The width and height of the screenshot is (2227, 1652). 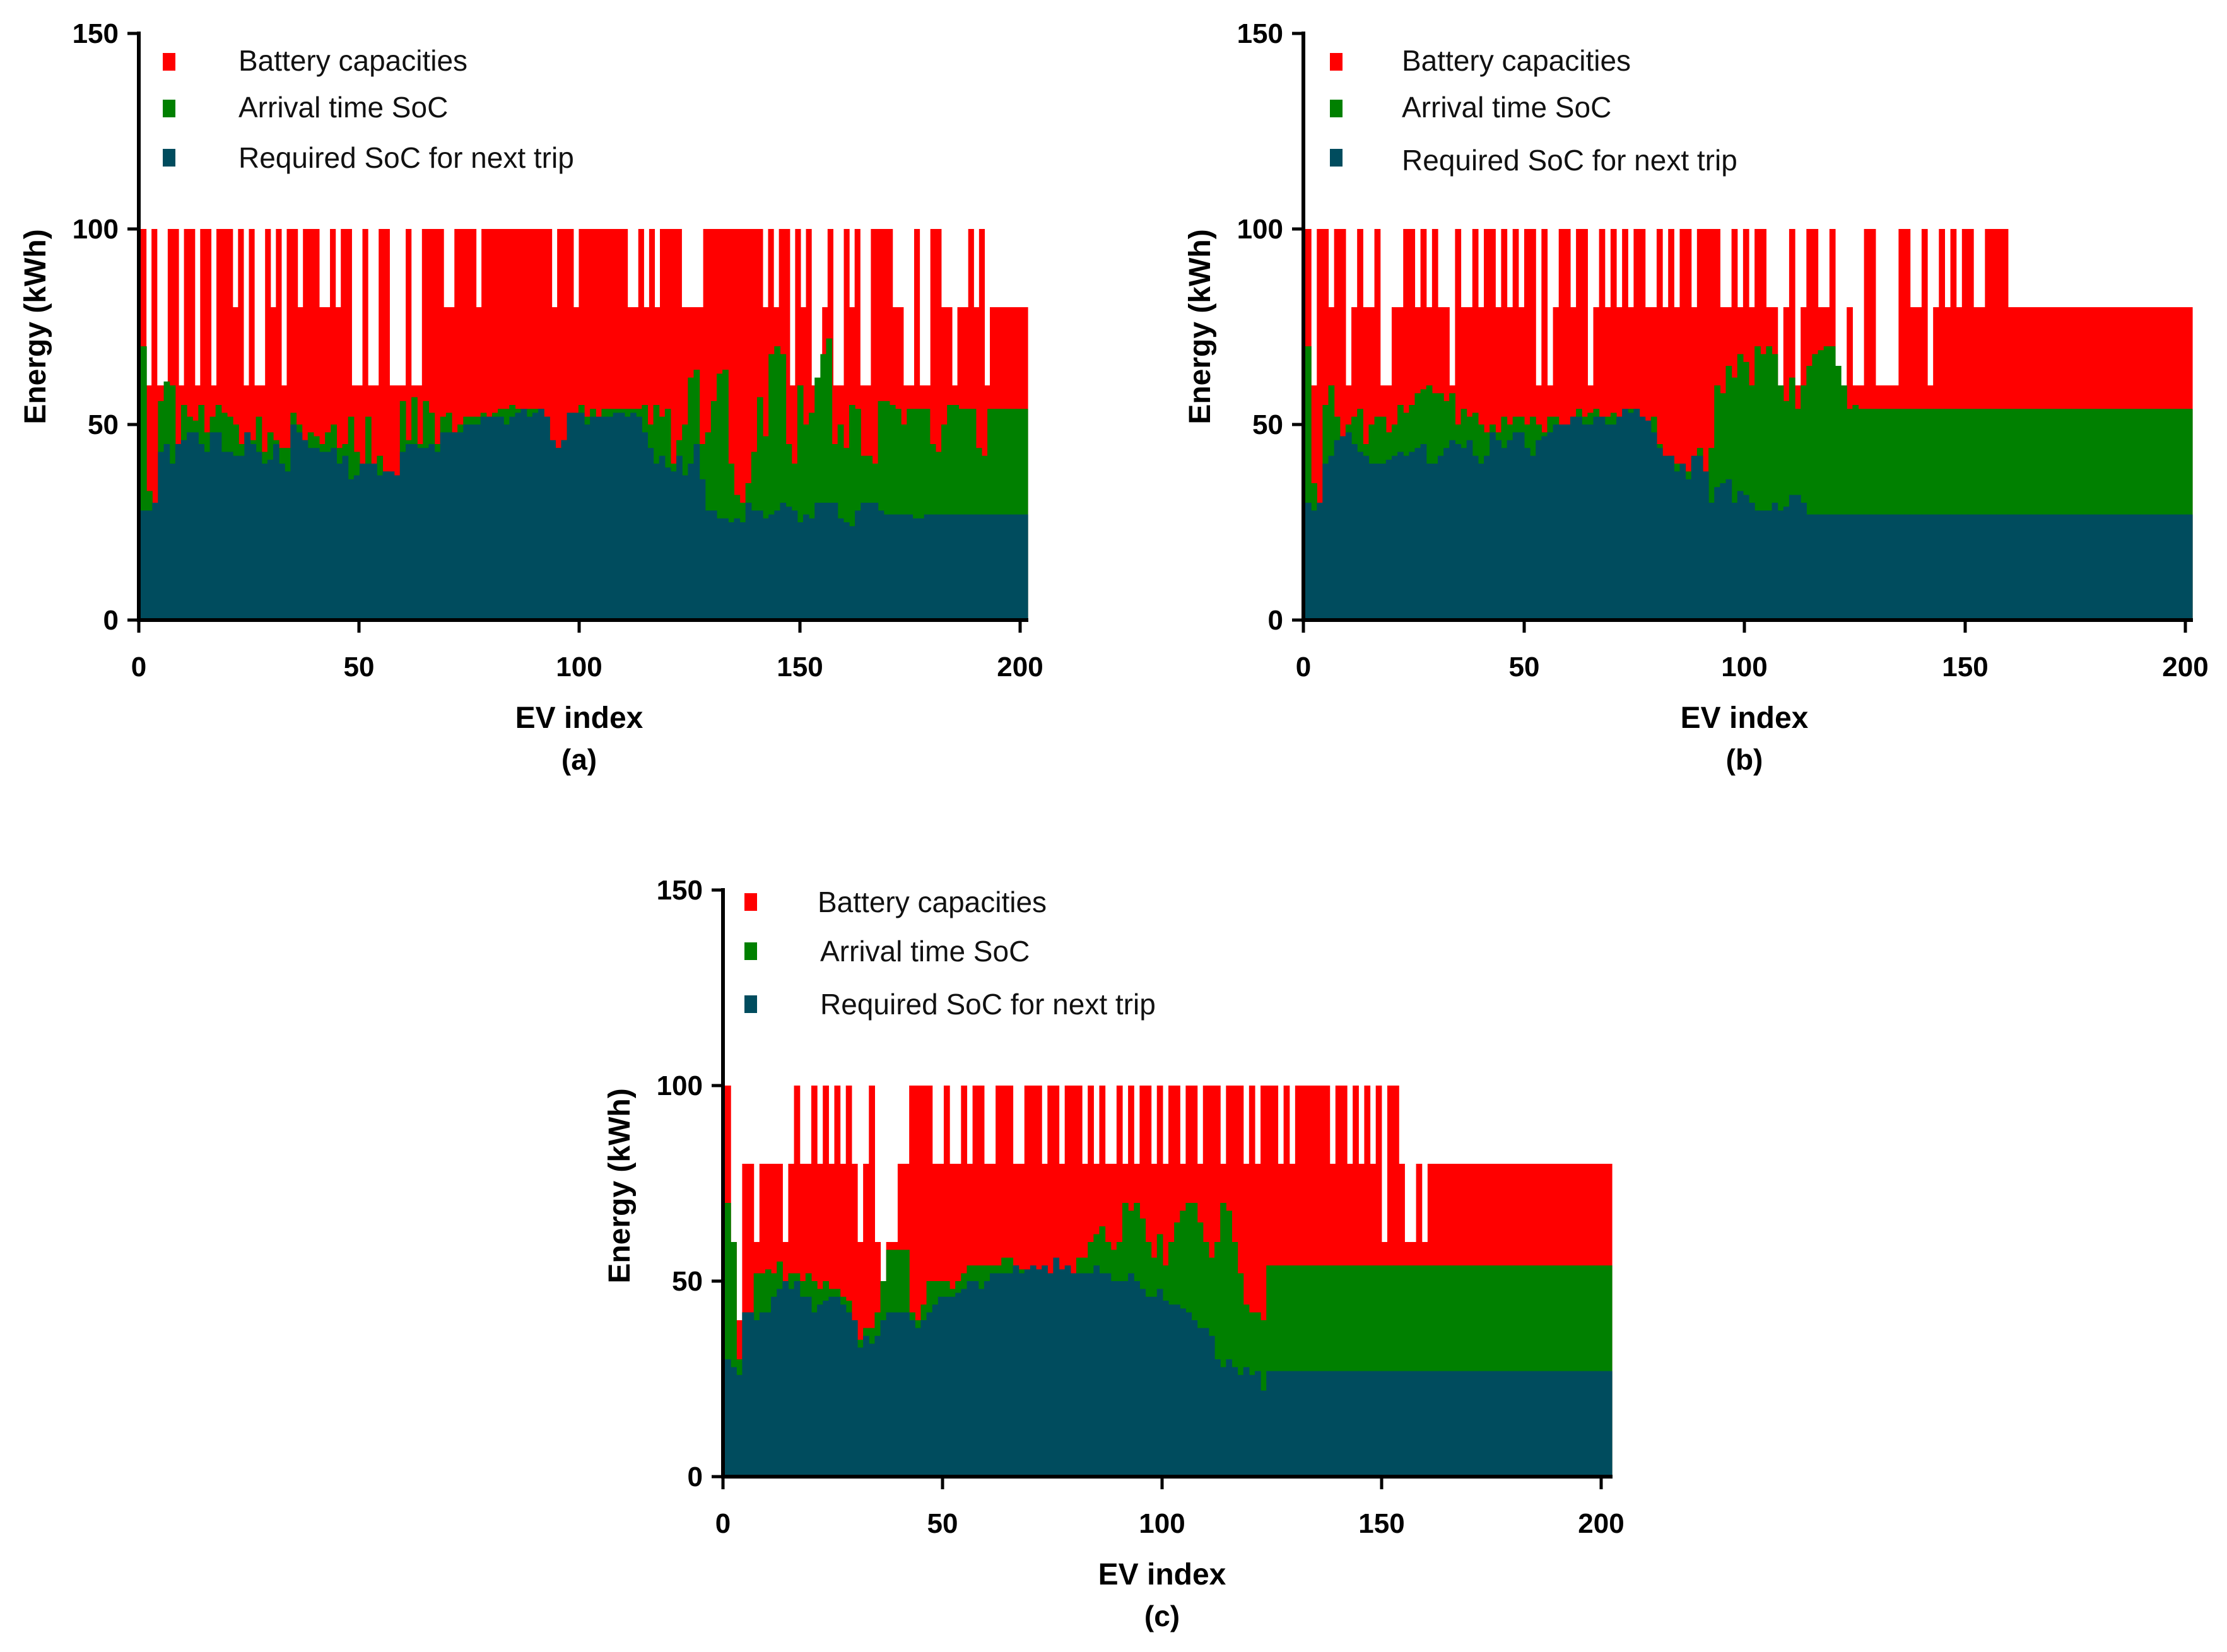 I want to click on panel-c-plot-area, so click(x=1169, y=1282).